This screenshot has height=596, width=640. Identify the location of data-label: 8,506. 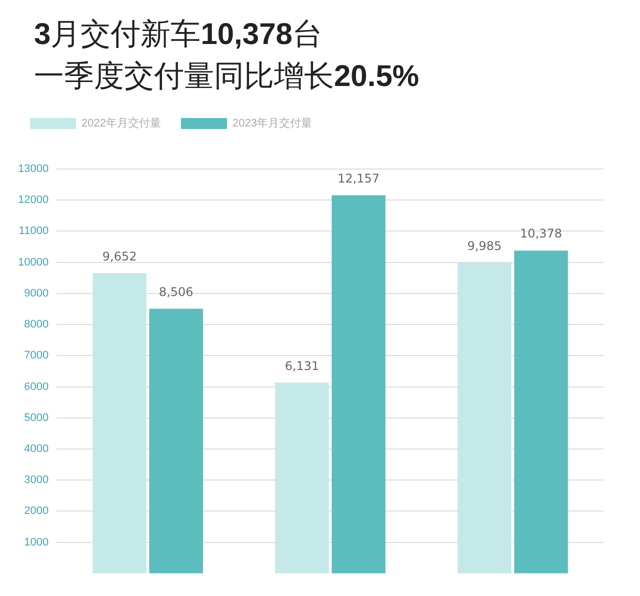
(176, 291).